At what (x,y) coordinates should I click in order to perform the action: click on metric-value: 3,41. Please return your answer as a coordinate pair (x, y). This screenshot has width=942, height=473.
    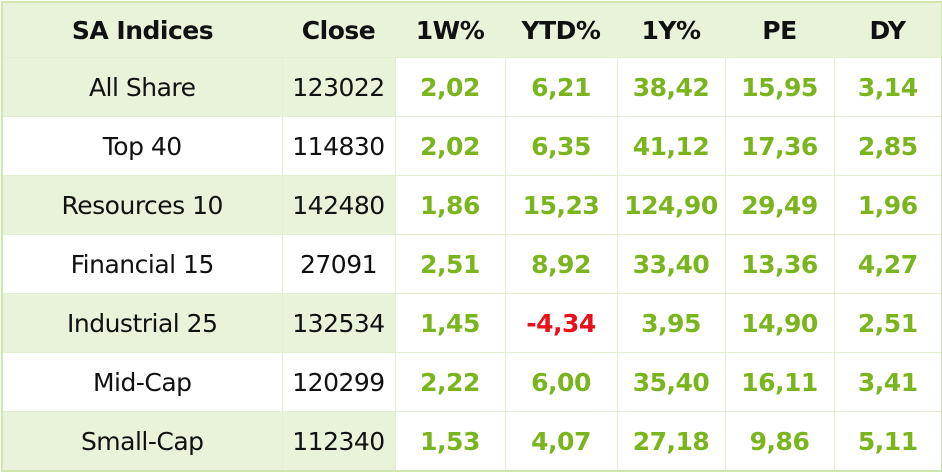
    Looking at the image, I should click on (887, 382).